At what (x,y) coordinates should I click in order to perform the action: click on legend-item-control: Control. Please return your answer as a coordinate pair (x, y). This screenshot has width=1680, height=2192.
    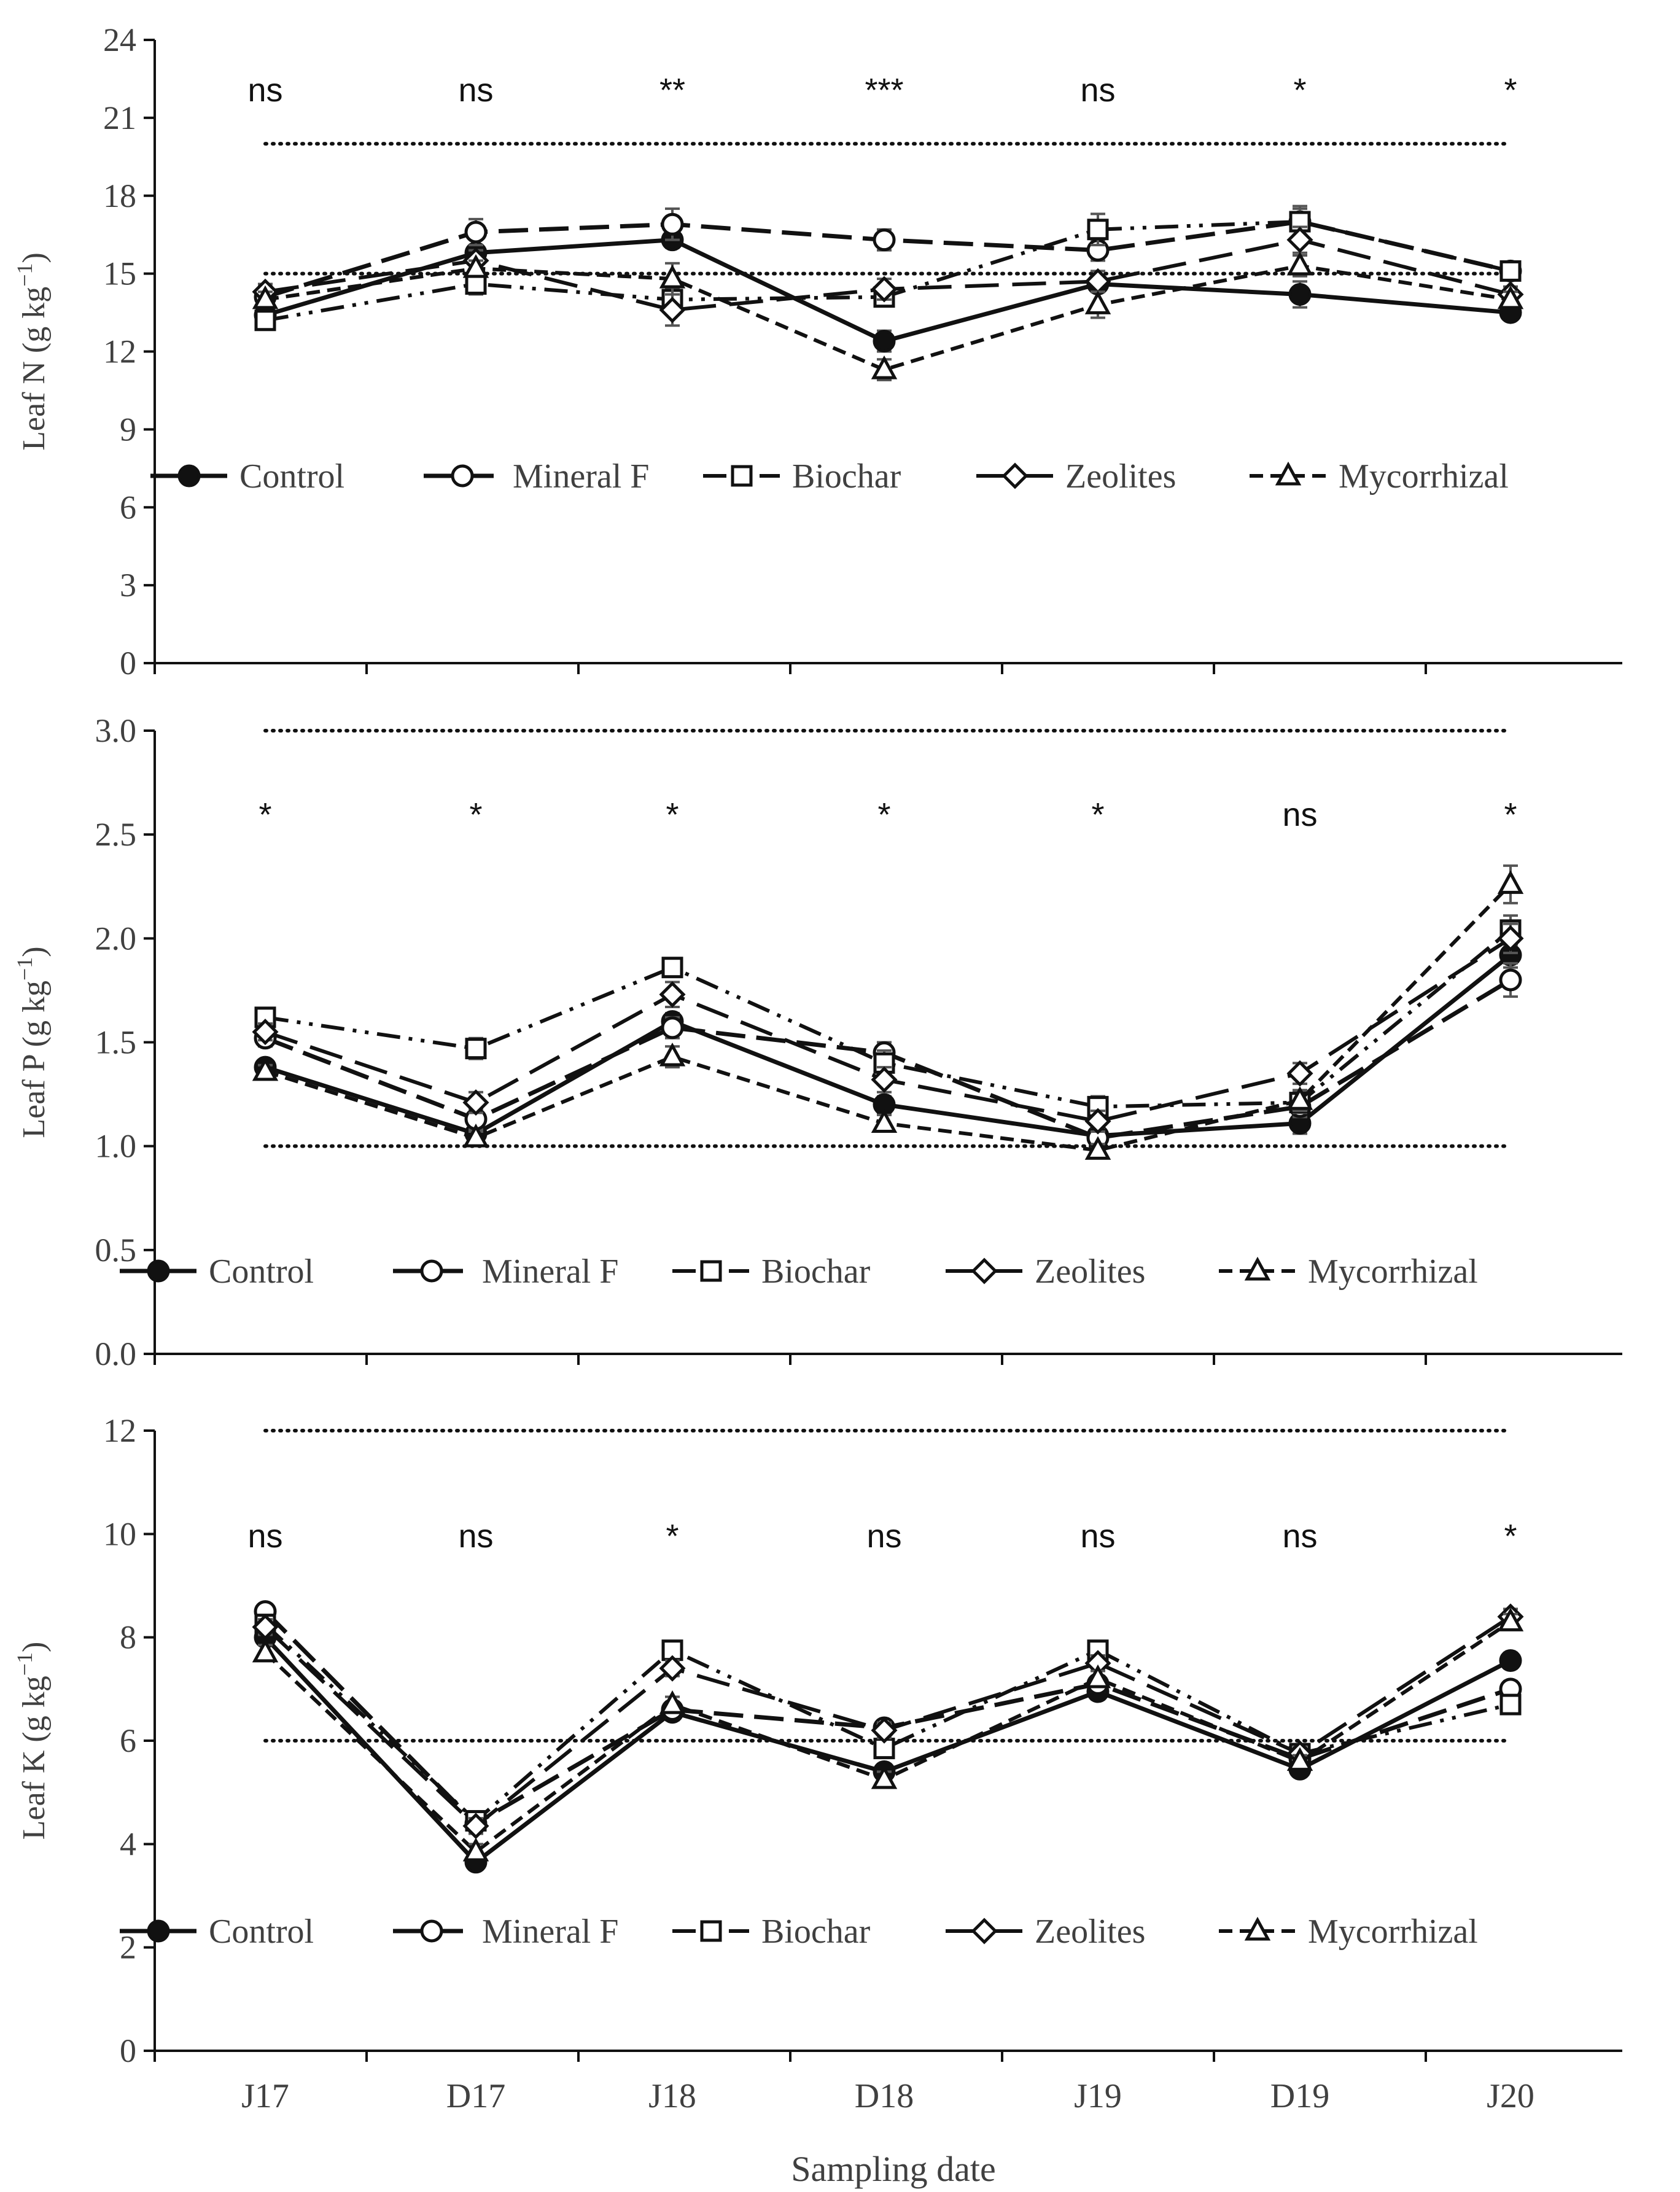
    Looking at the image, I should click on (247, 476).